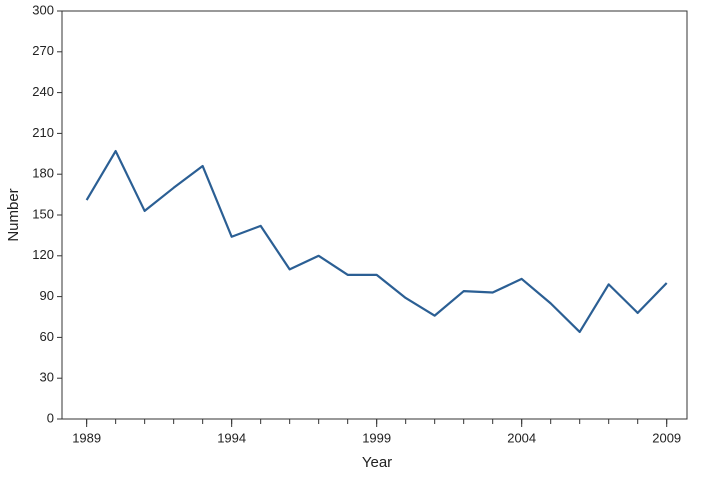  What do you see at coordinates (50, 417) in the screenshot?
I see `y-tick-label: 0` at bounding box center [50, 417].